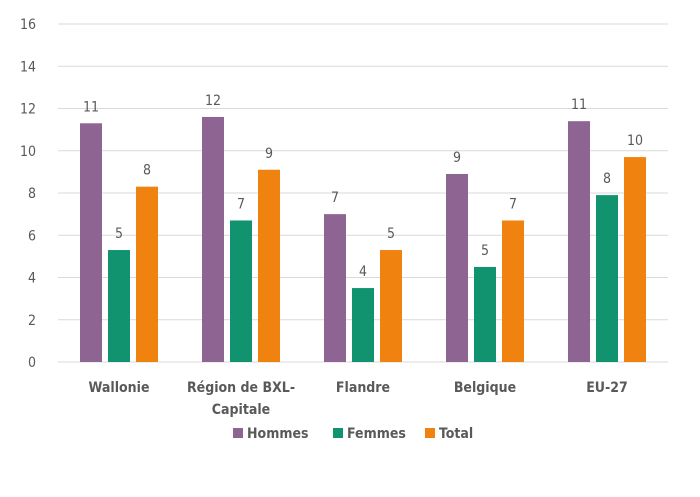 Image resolution: width=700 pixels, height=497 pixels. I want to click on y-tick-label: 14, so click(28, 67).